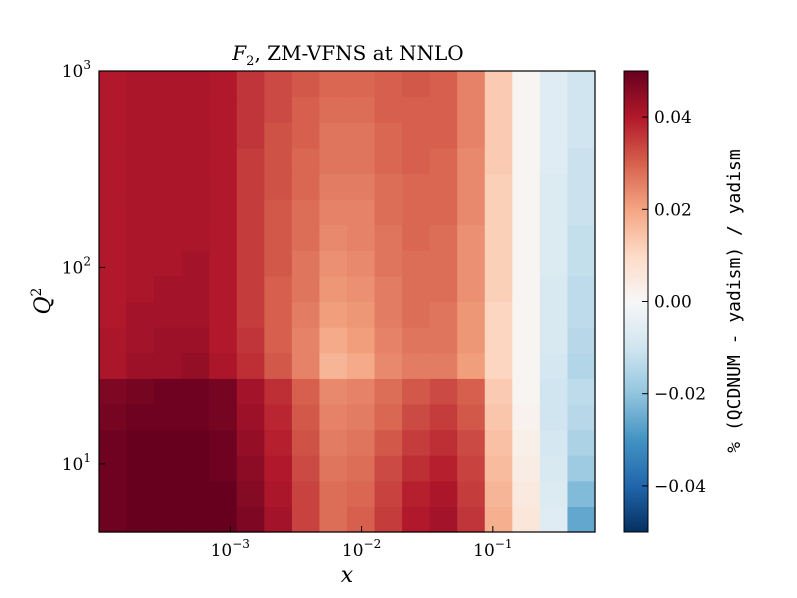 The image size is (797, 598). I want to click on y-axis-label-sup: 2, so click(37, 292).